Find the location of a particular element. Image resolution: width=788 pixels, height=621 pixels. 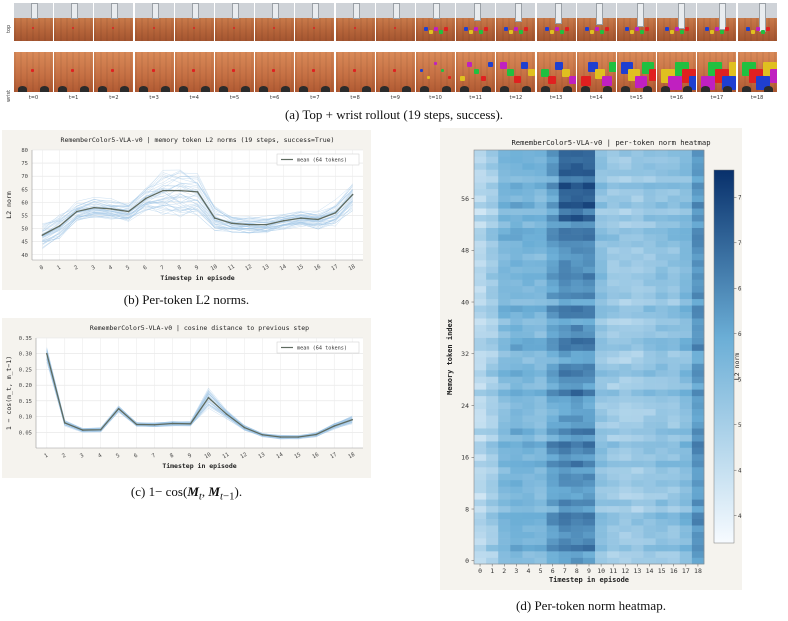

gripper-right is located at coordinates (607, 89).